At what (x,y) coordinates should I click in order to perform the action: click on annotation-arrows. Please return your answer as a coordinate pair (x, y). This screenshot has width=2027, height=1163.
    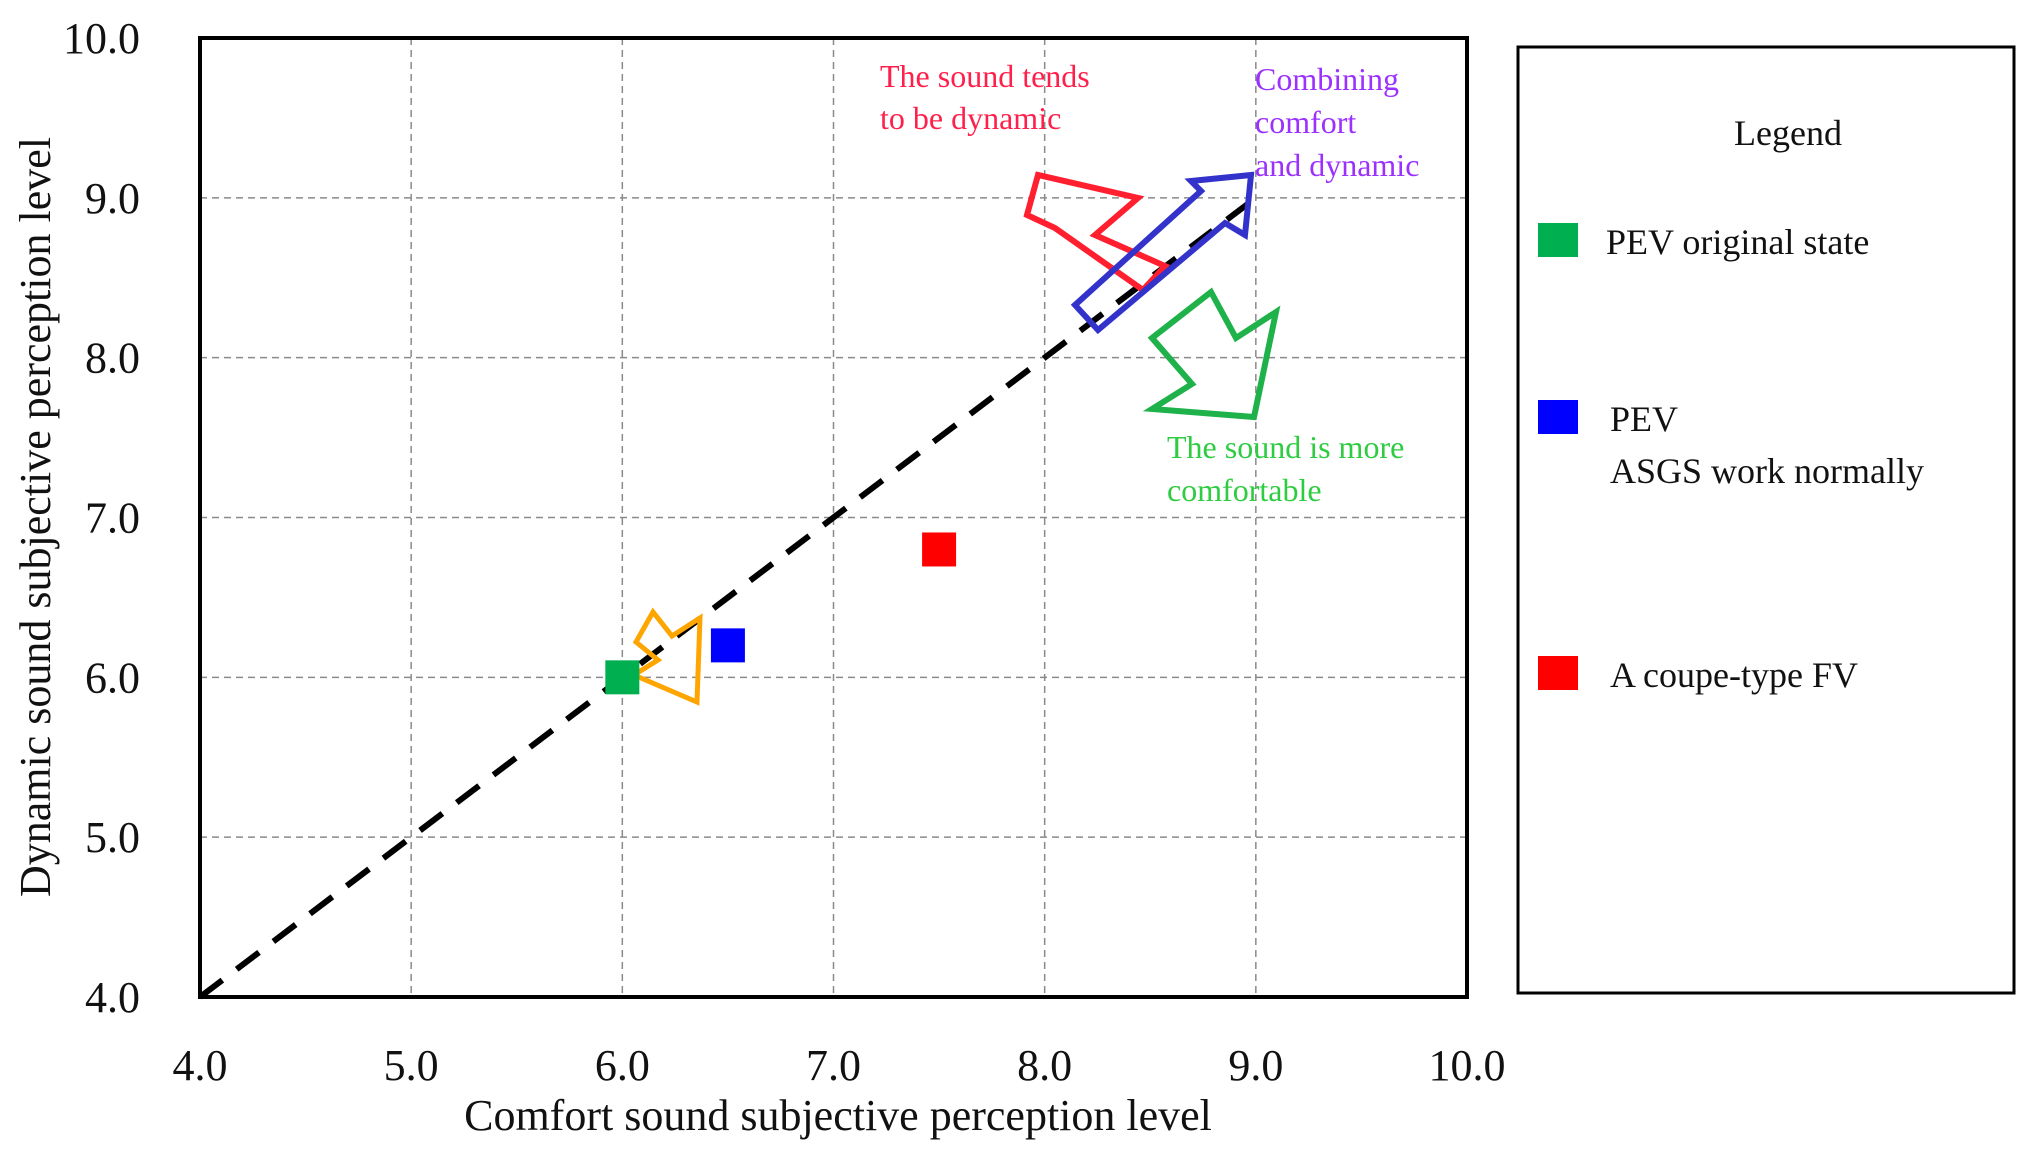
    Looking at the image, I should click on (954, 438).